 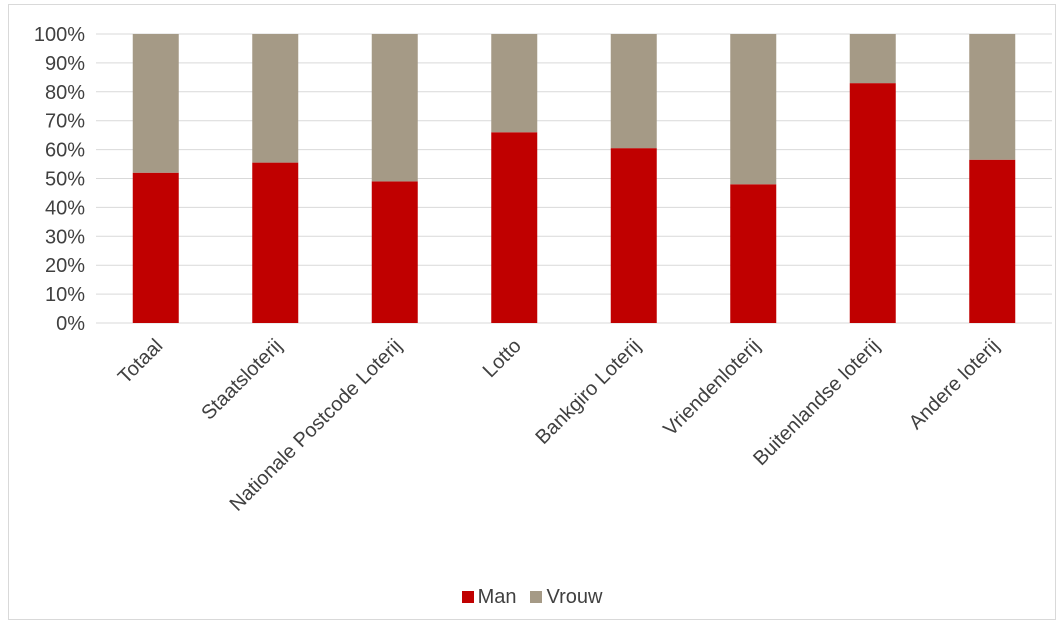 What do you see at coordinates (140, 361) in the screenshot?
I see `x-tick-label: Totaal` at bounding box center [140, 361].